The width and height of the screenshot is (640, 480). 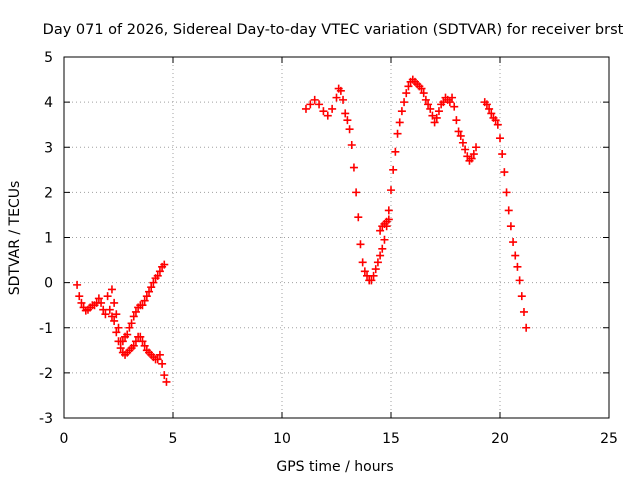 I want to click on x-tick-label-1: 5, so click(x=173, y=439).